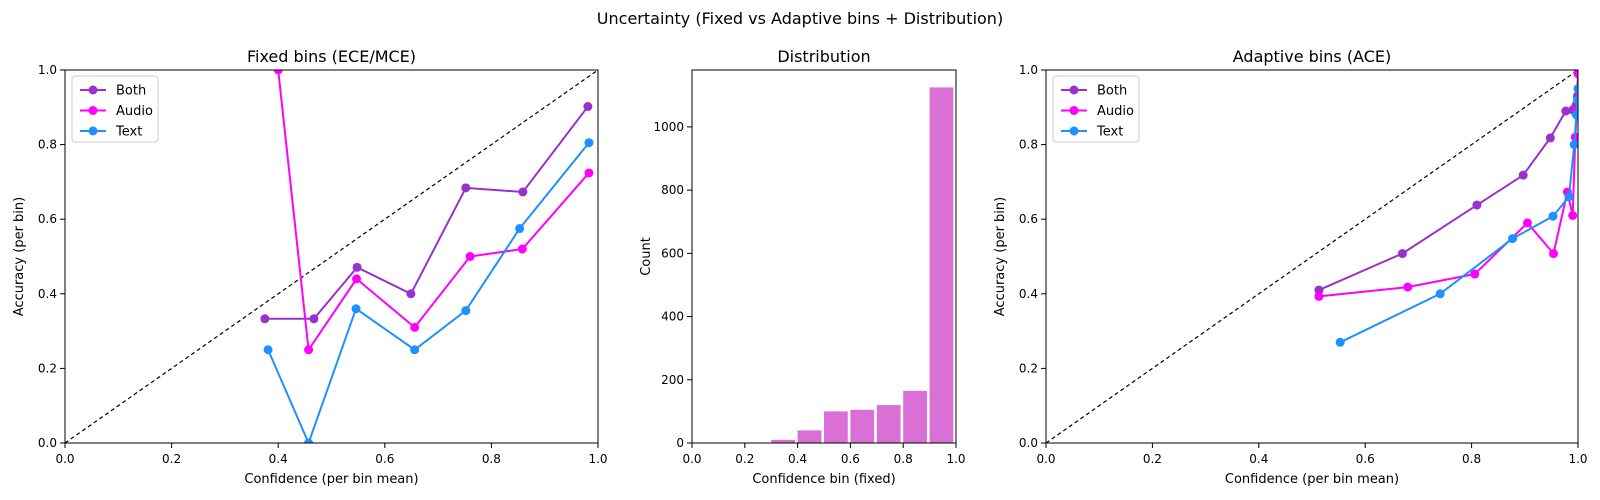  What do you see at coordinates (47, 70) in the screenshot?
I see `y-tick-label: 1.0` at bounding box center [47, 70].